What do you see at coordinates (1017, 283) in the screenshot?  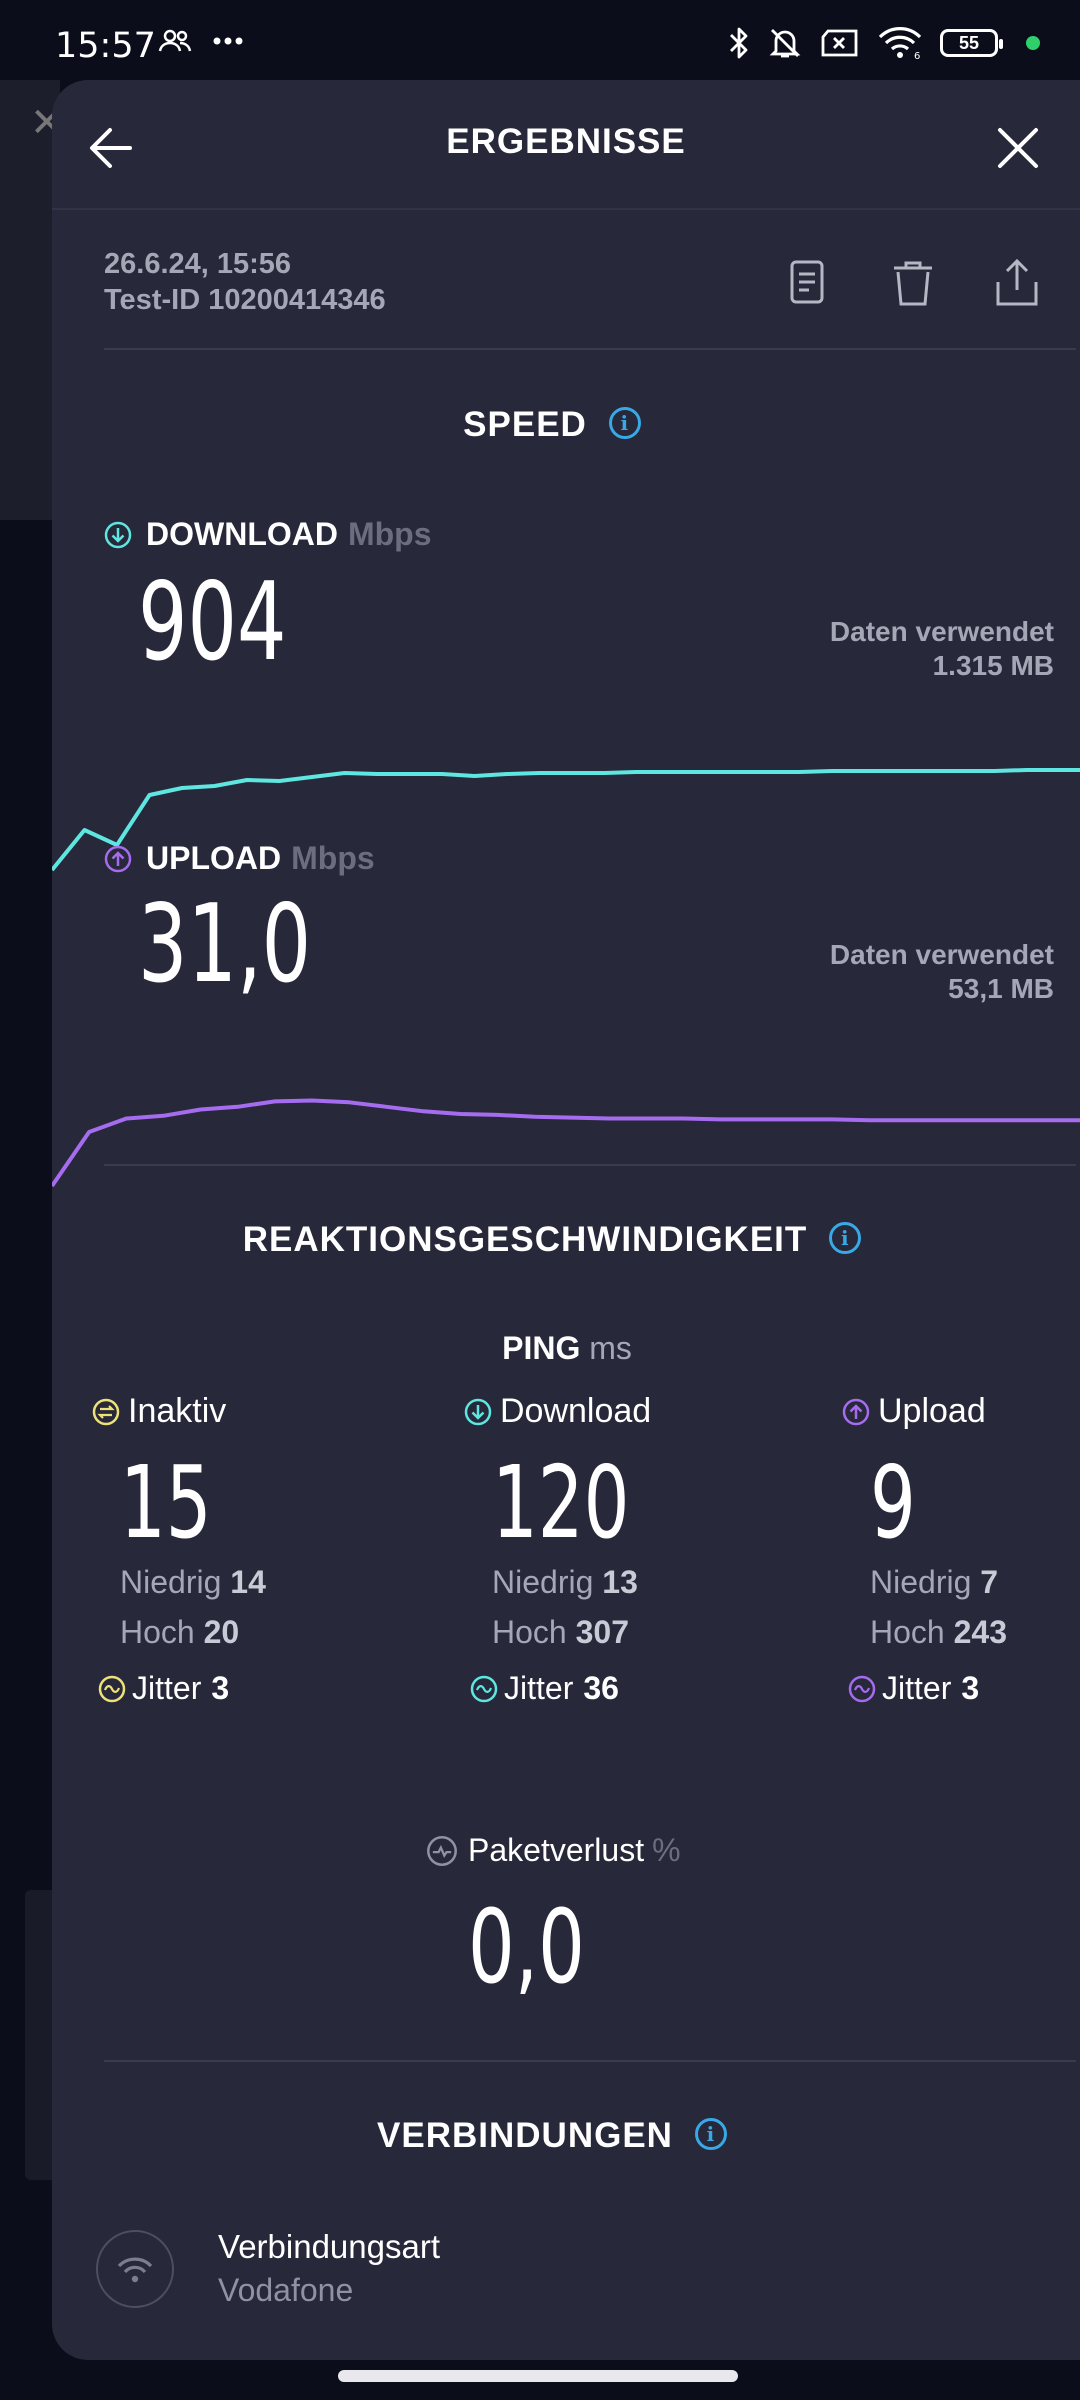 I see `share-icon` at bounding box center [1017, 283].